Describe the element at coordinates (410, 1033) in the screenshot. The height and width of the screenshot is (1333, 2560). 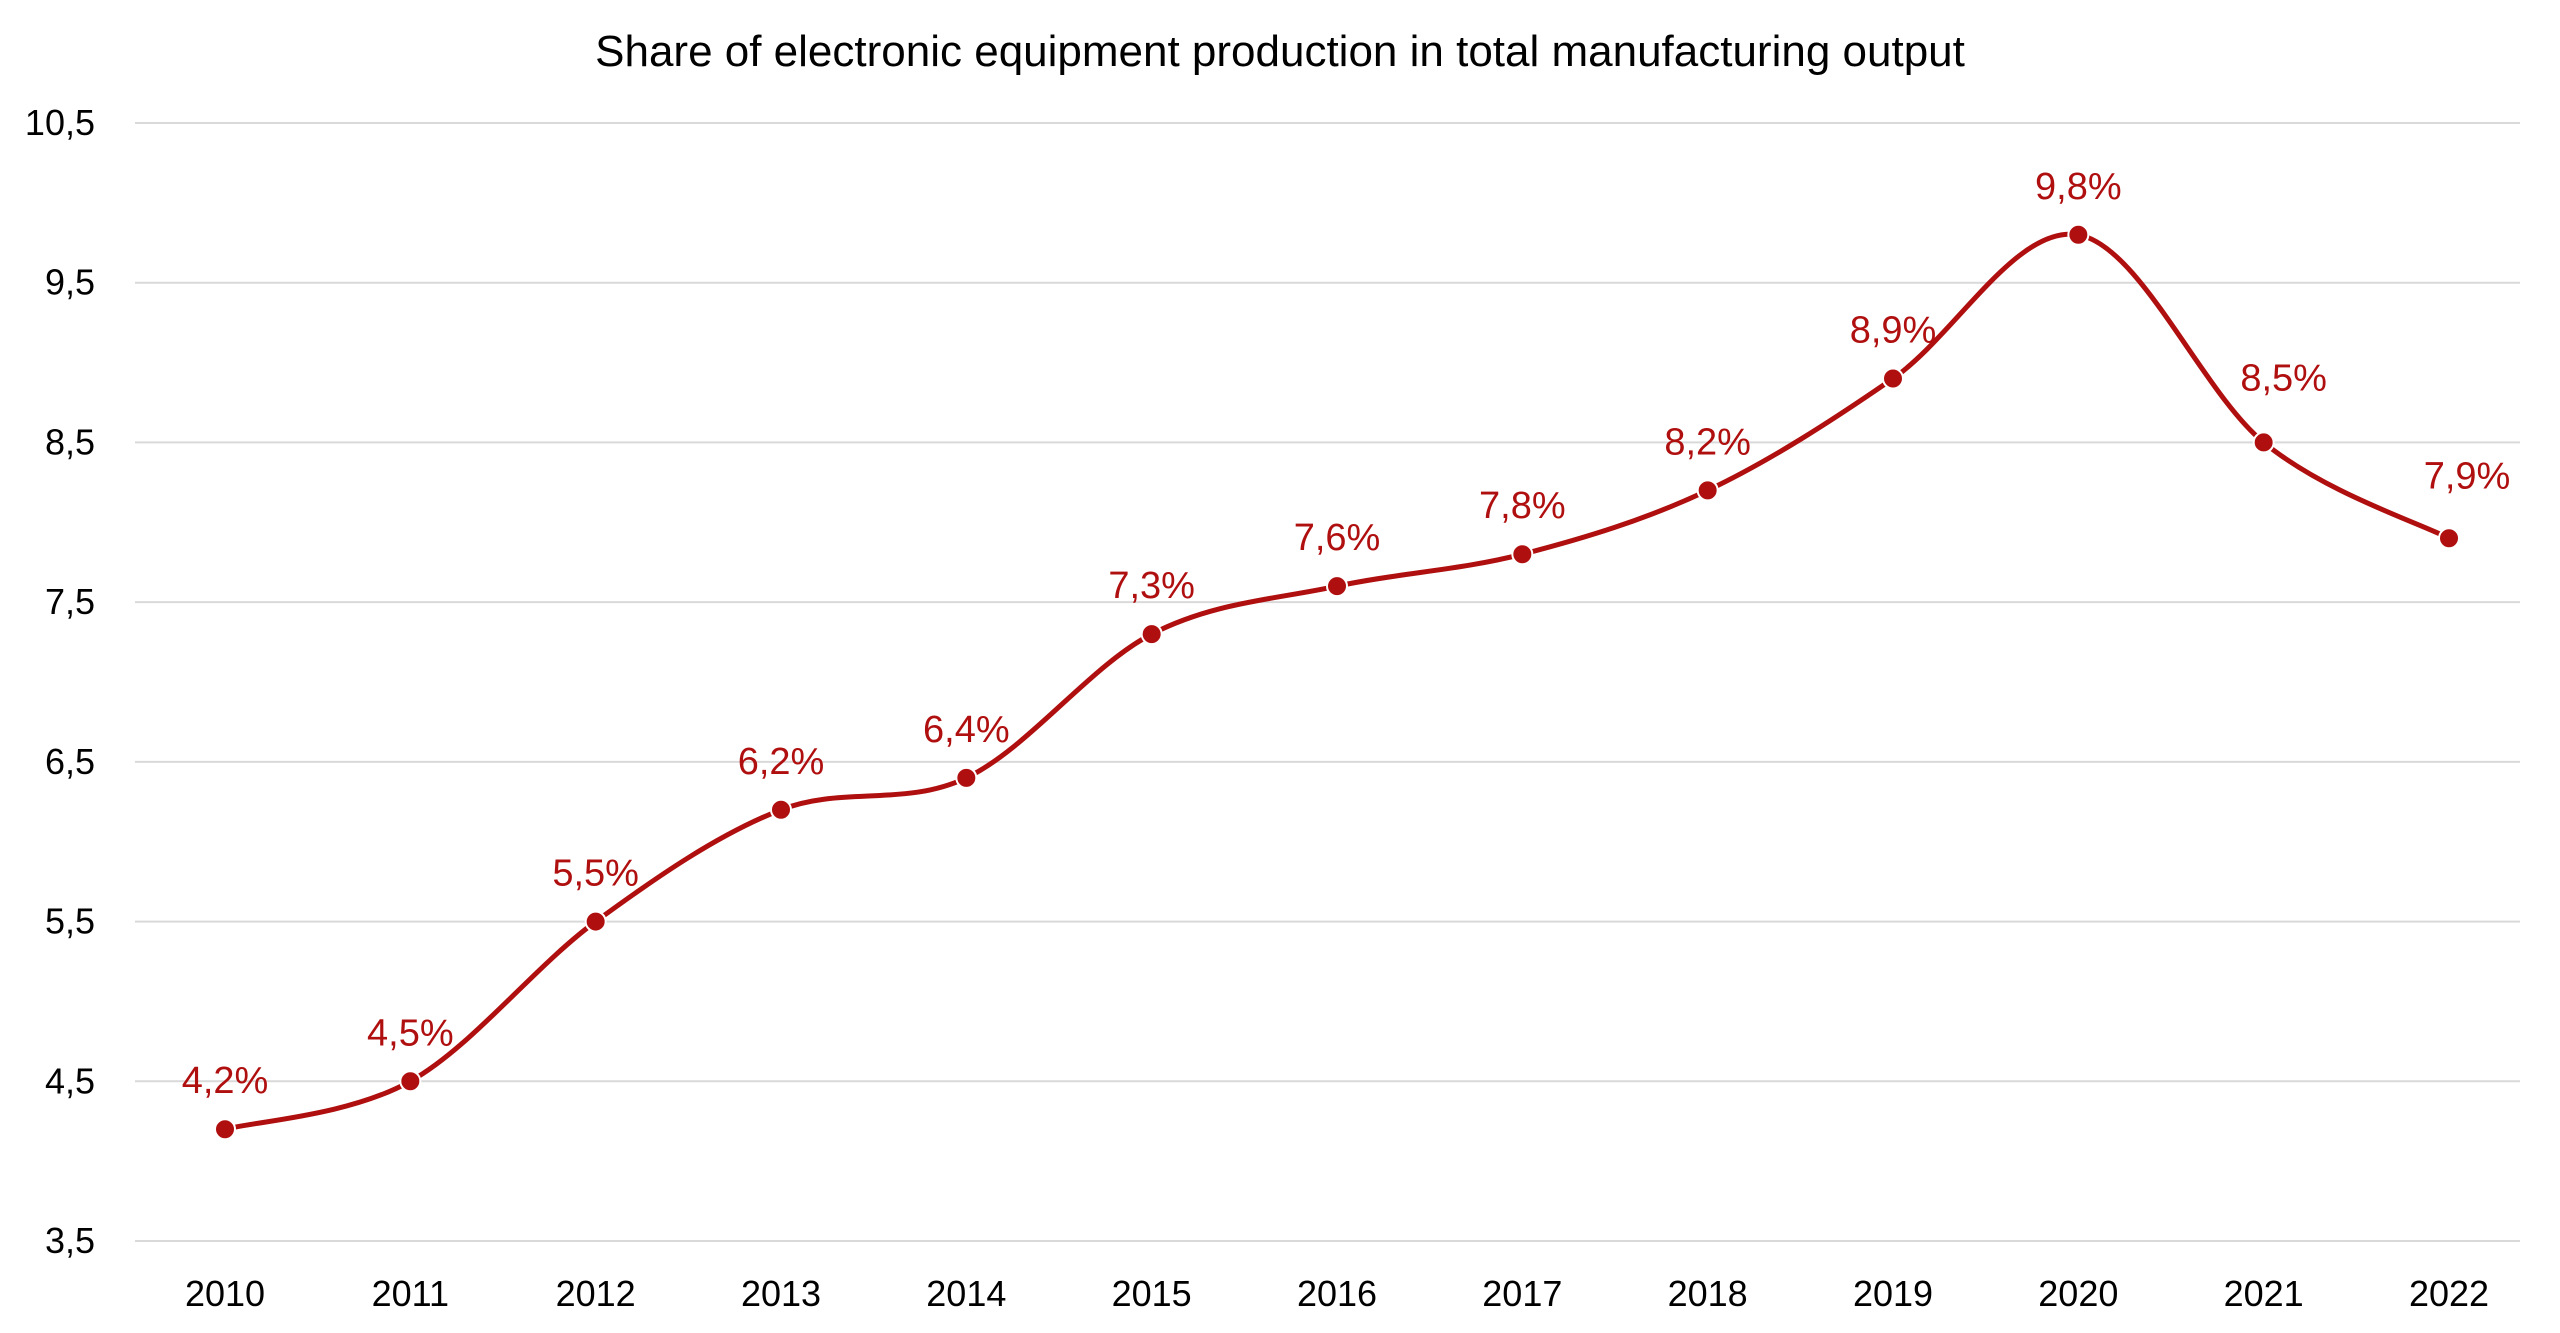
I see `data-label: 4,5%` at that location.